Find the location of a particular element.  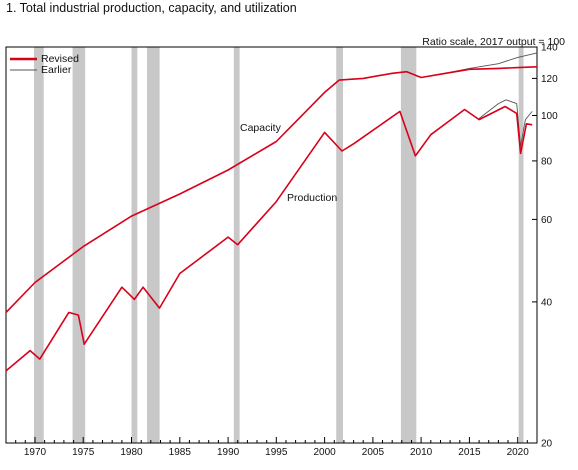

x-tick-label: 1985 is located at coordinates (180, 452).